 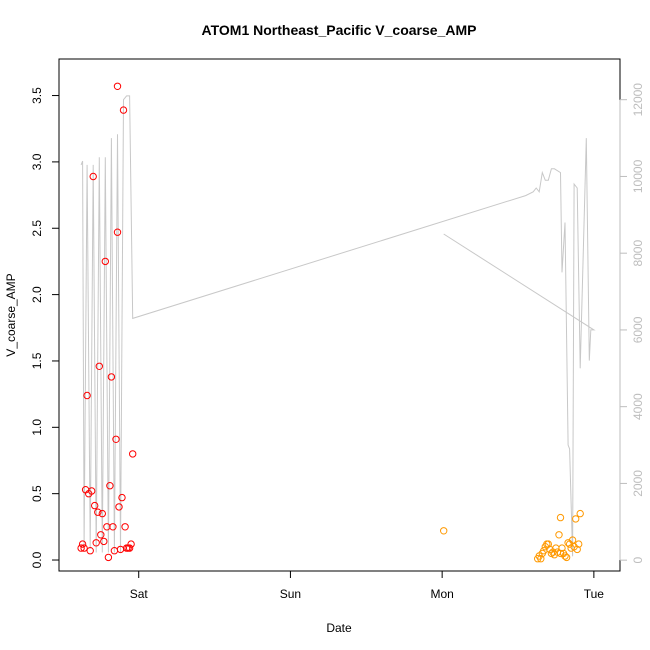 What do you see at coordinates (11, 314) in the screenshot?
I see `y-axis-label: V_coarse_AMP` at bounding box center [11, 314].